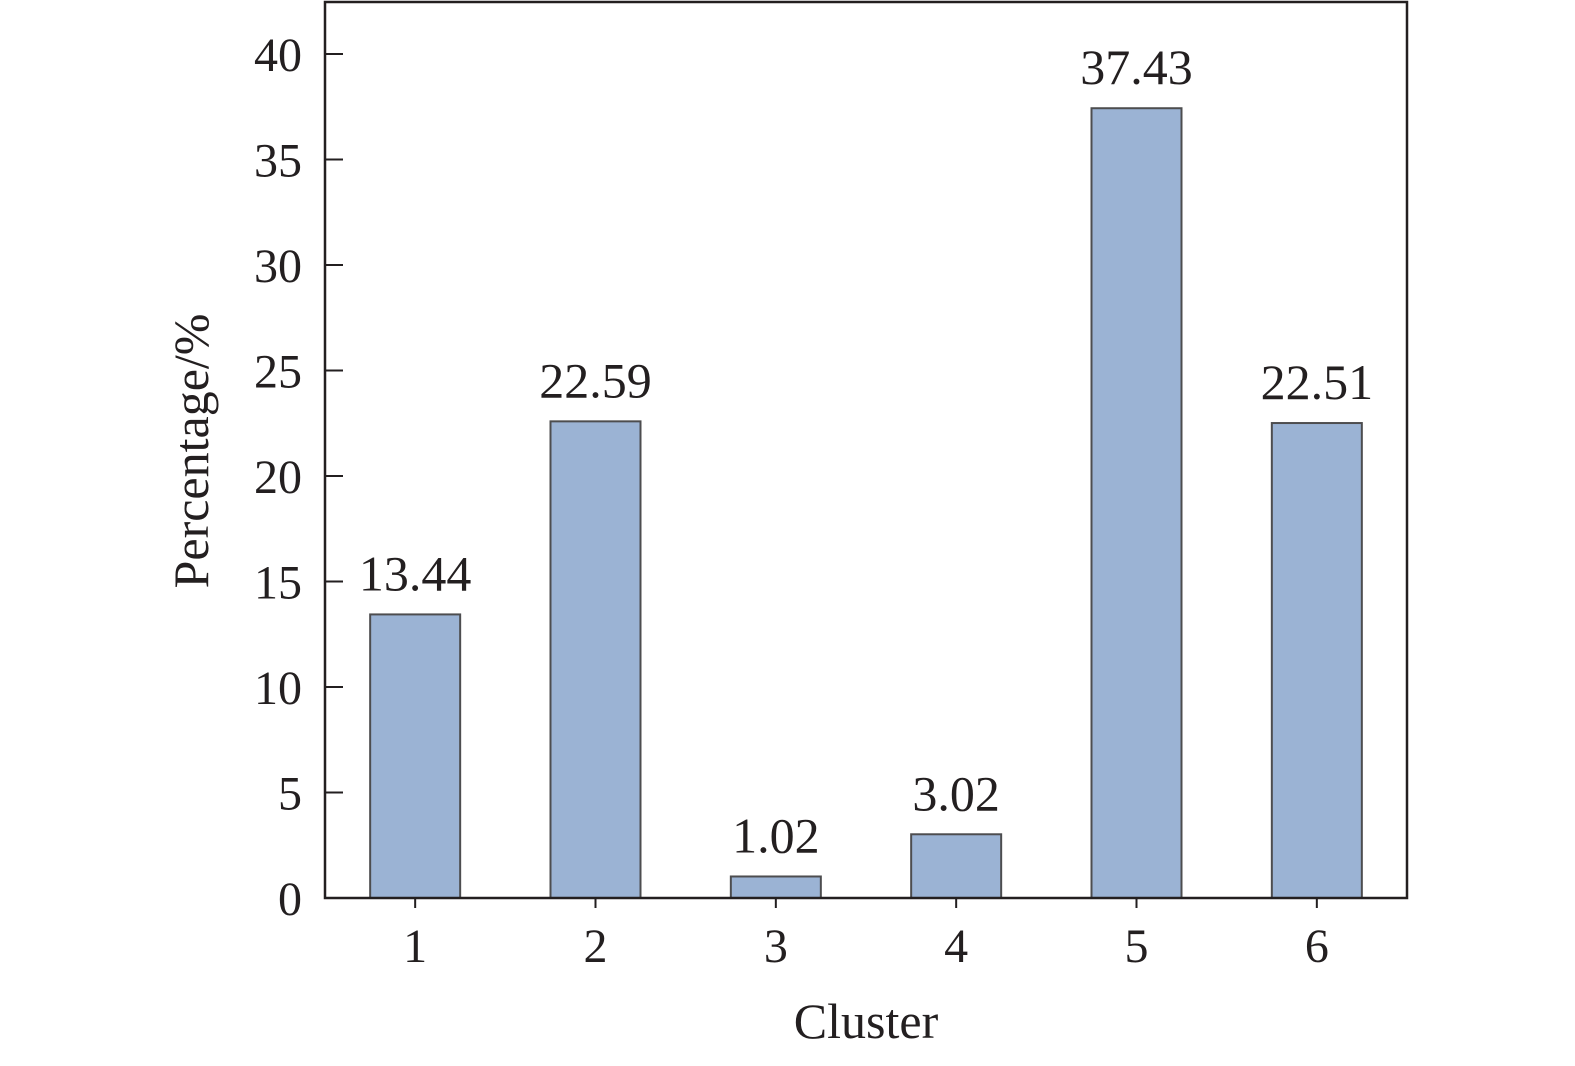 This screenshot has height=1066, width=1575. I want to click on data-label-cluster-5: 37.43, so click(1136, 67).